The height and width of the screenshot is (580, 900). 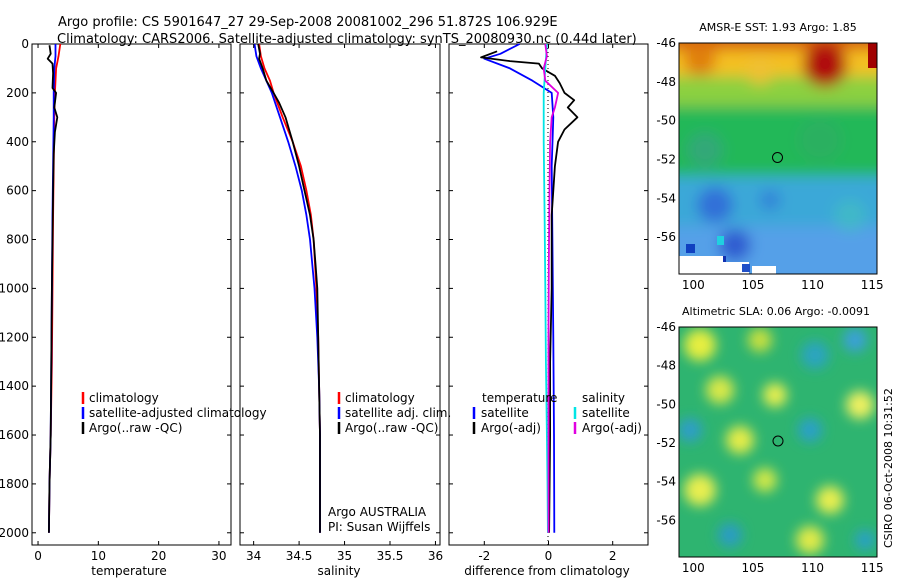 I want to click on temperature-ytick-label: 2000, so click(x=14, y=533).